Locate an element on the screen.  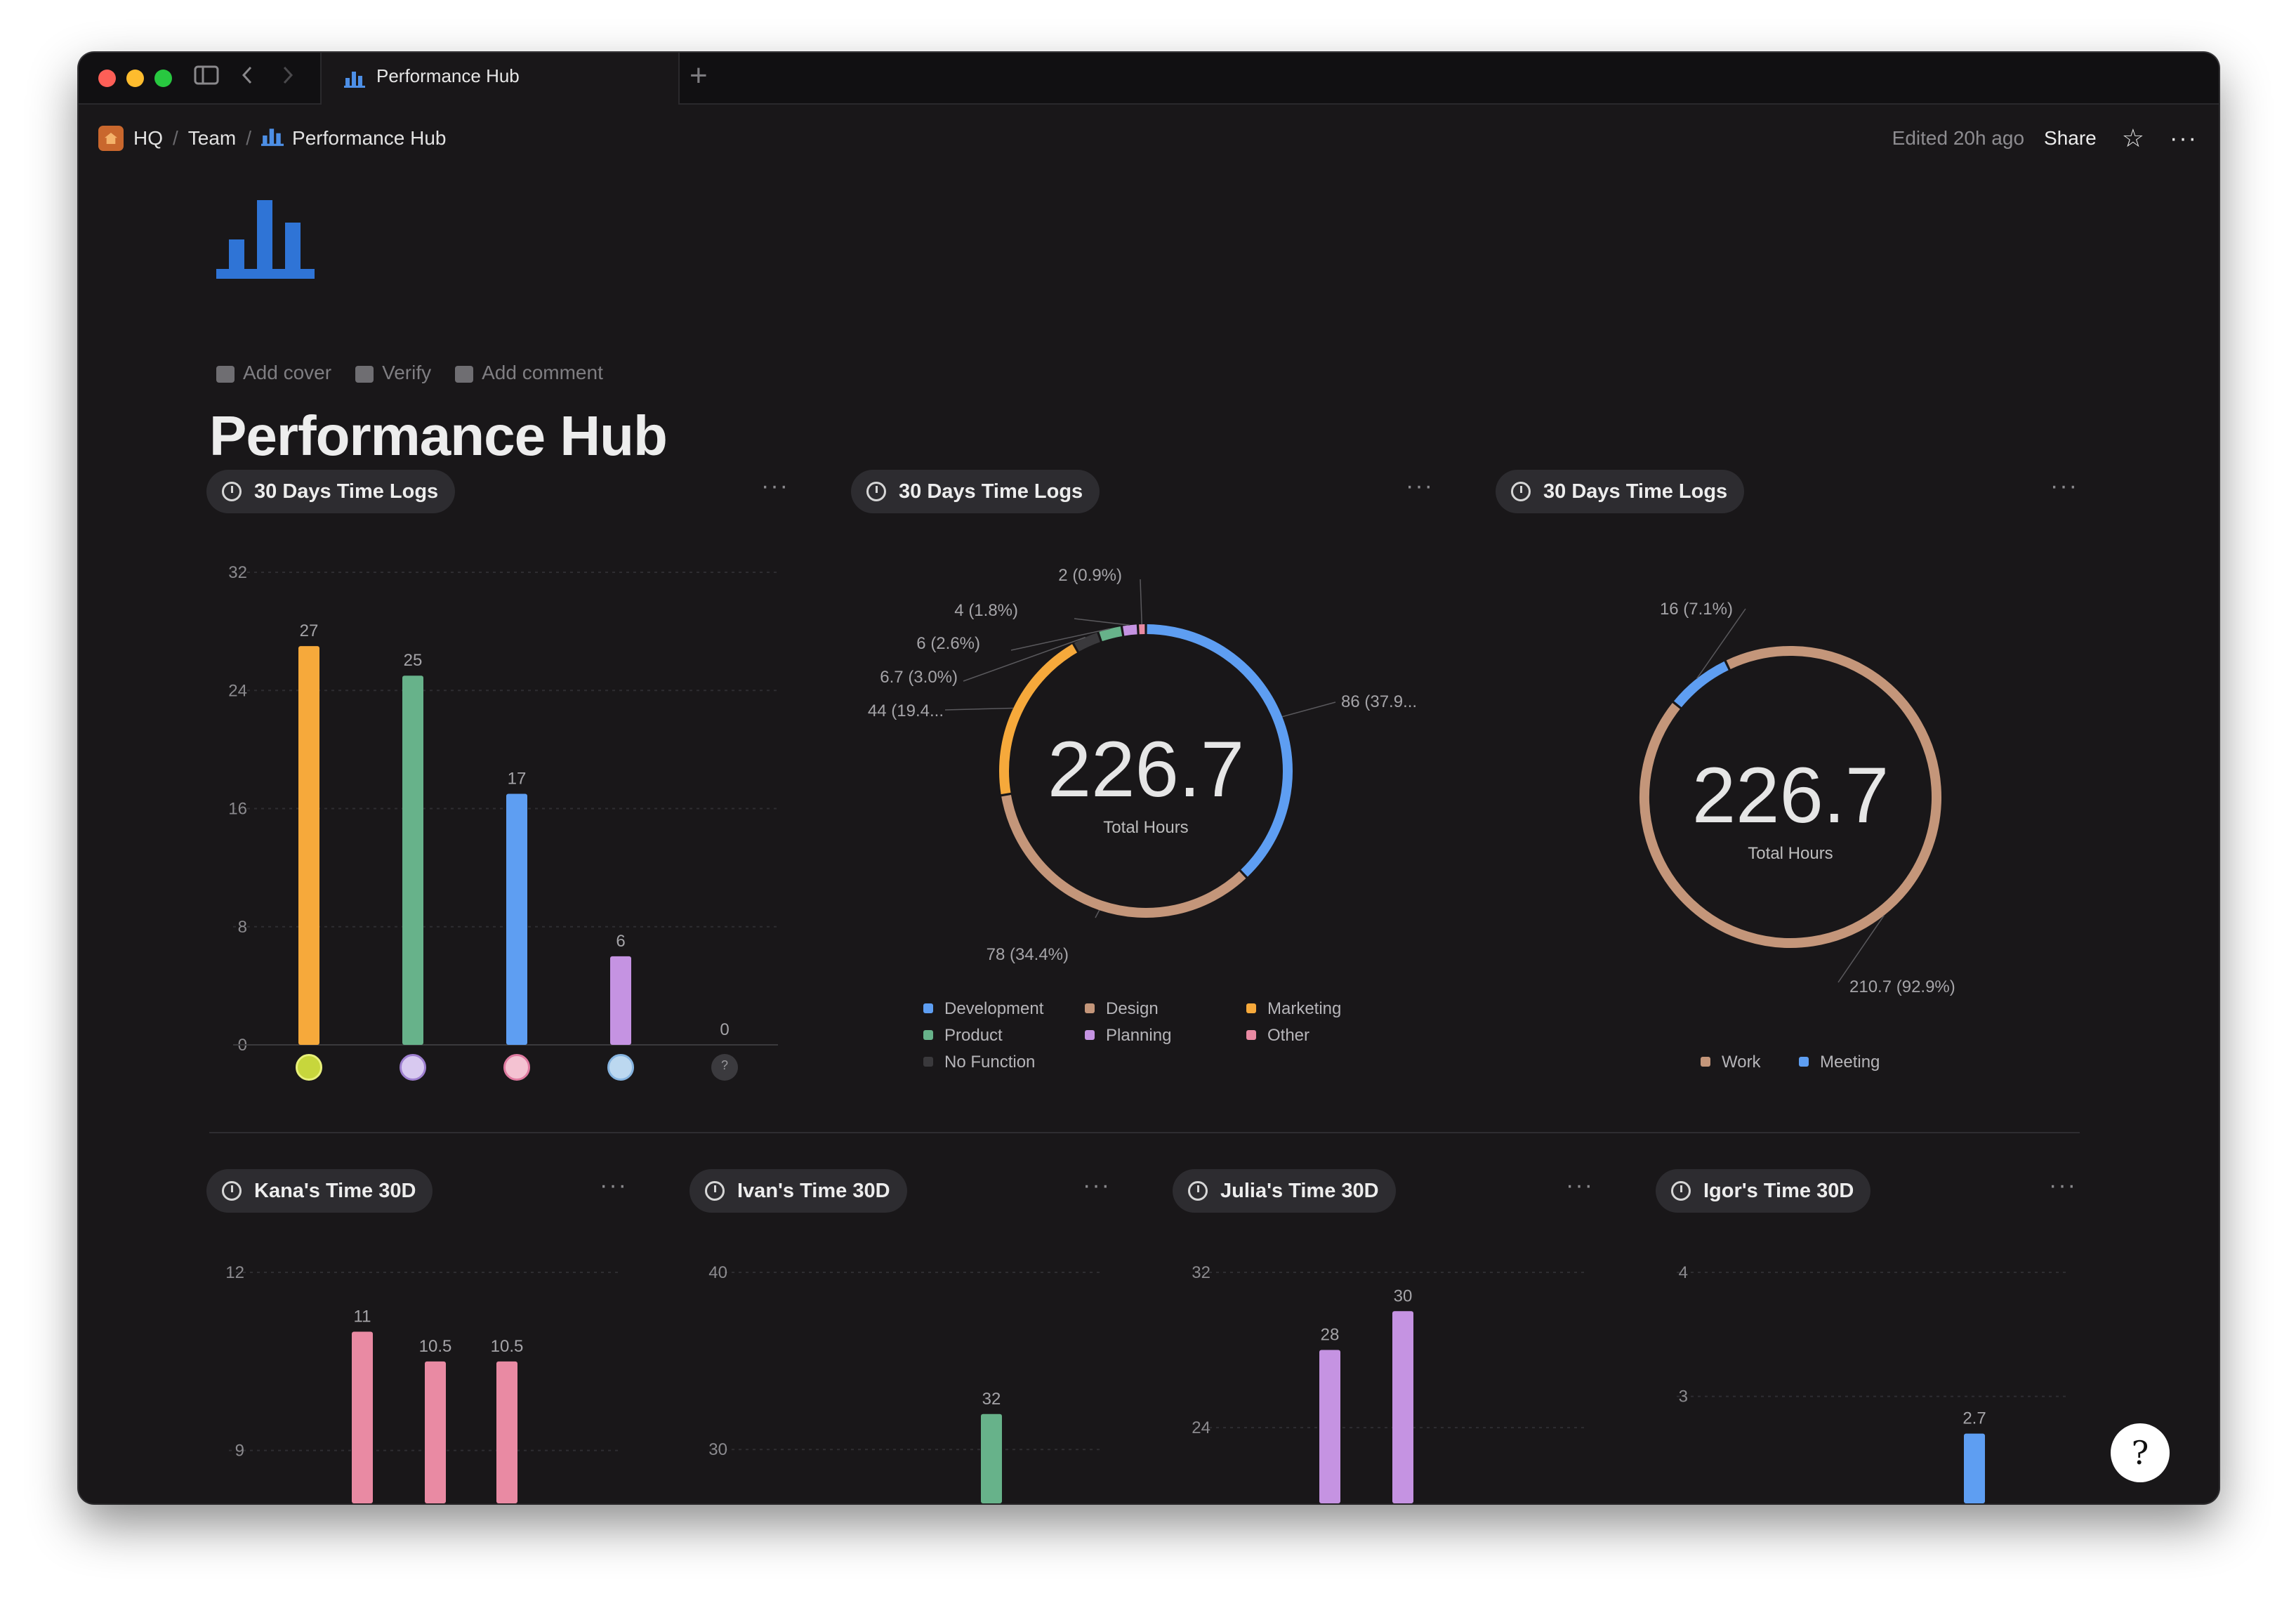
y-tick-label: 8 is located at coordinates (242, 927).